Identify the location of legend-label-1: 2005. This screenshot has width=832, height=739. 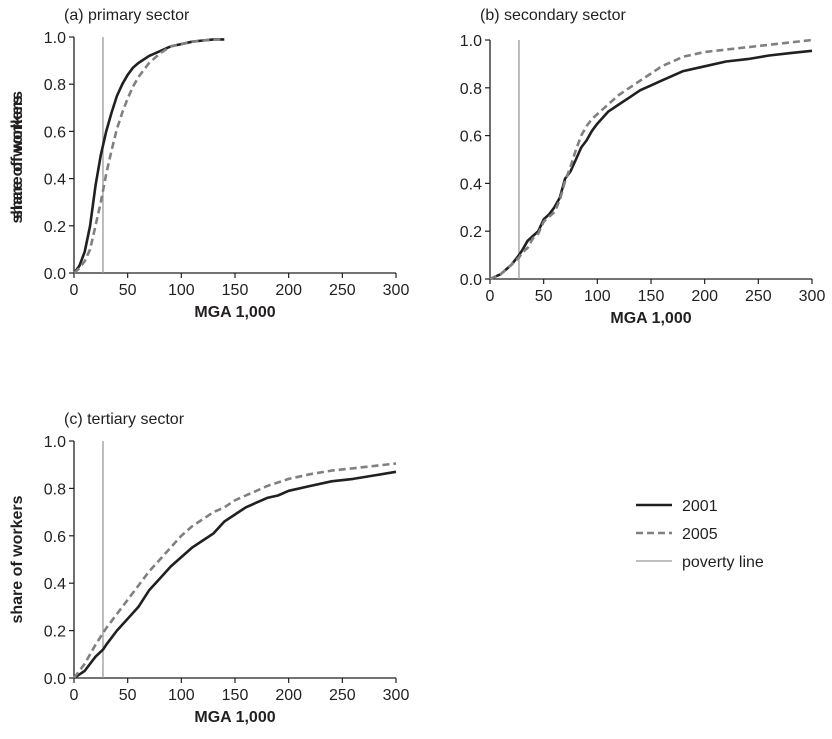
(700, 534).